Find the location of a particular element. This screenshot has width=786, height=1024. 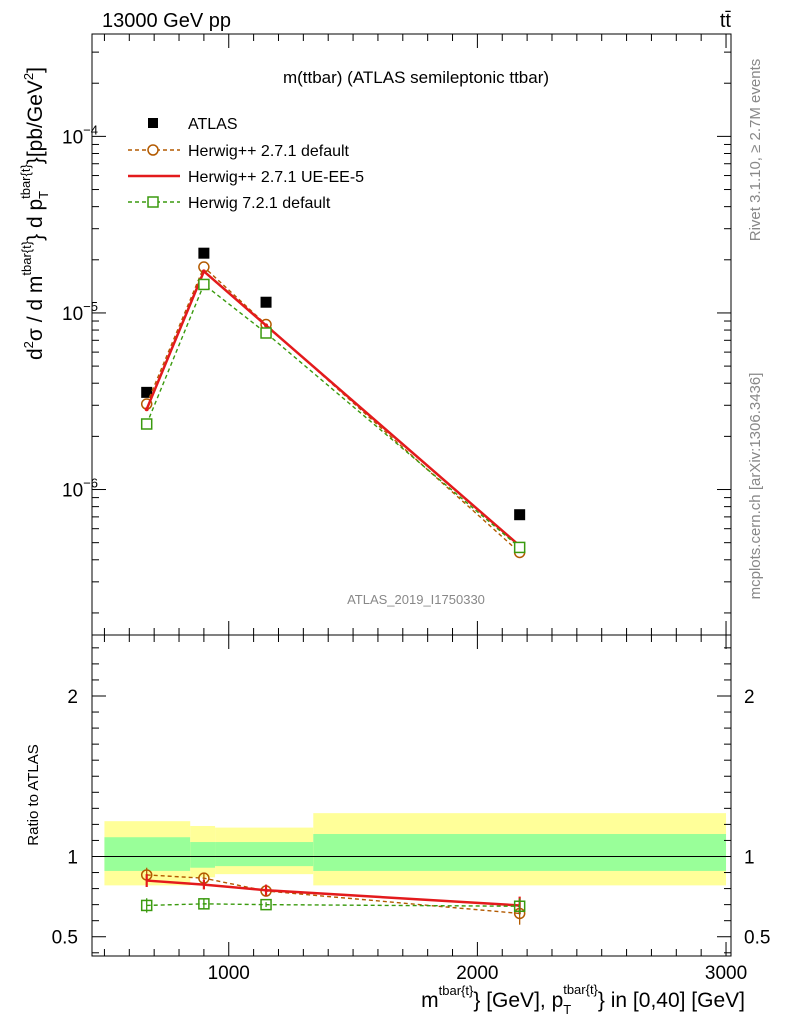

main-series is located at coordinates (333, 403).